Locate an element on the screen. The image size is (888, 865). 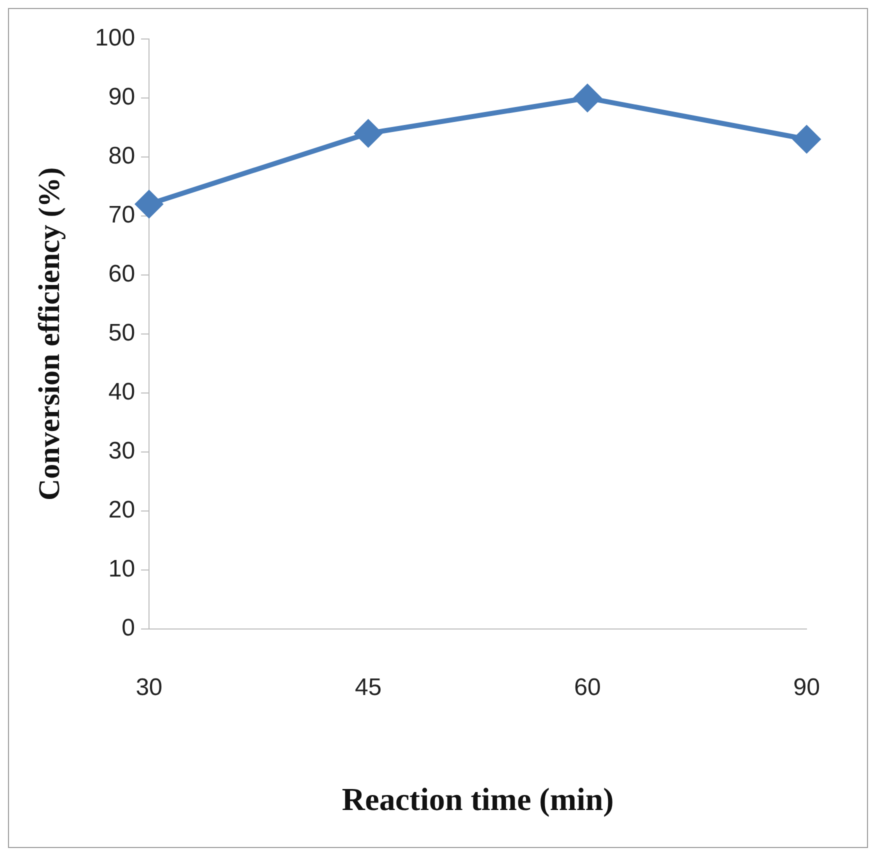
y-tick-label: 100 is located at coordinates (115, 38).